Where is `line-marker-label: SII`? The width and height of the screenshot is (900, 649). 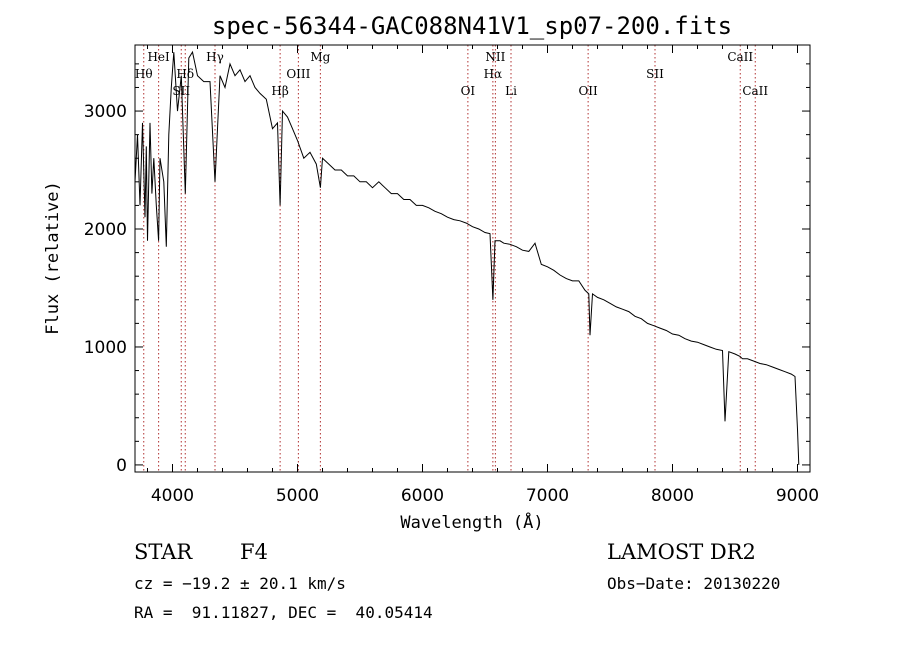
line-marker-label: SII is located at coordinates (655, 74).